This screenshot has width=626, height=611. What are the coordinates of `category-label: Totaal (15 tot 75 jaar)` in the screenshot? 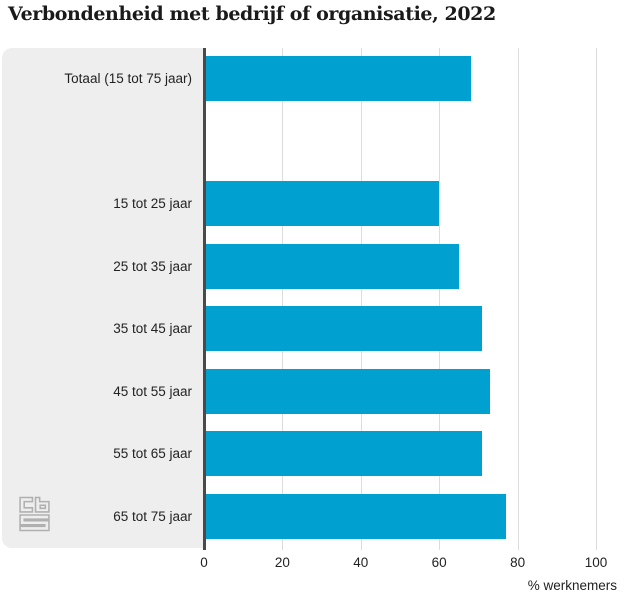 It's located at (128, 78).